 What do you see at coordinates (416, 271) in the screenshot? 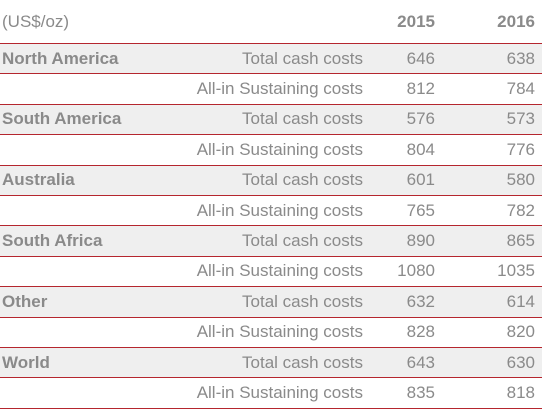
I see `value-2015: 1080` at bounding box center [416, 271].